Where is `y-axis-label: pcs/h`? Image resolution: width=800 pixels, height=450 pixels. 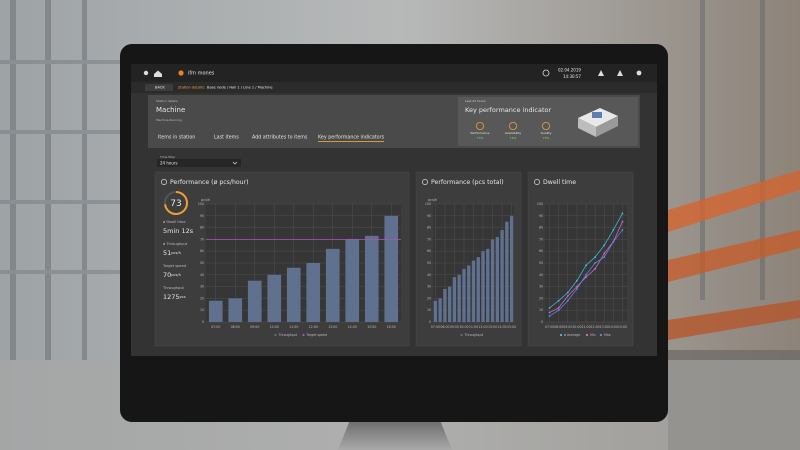
y-axis-label: pcs/h is located at coordinates (432, 200).